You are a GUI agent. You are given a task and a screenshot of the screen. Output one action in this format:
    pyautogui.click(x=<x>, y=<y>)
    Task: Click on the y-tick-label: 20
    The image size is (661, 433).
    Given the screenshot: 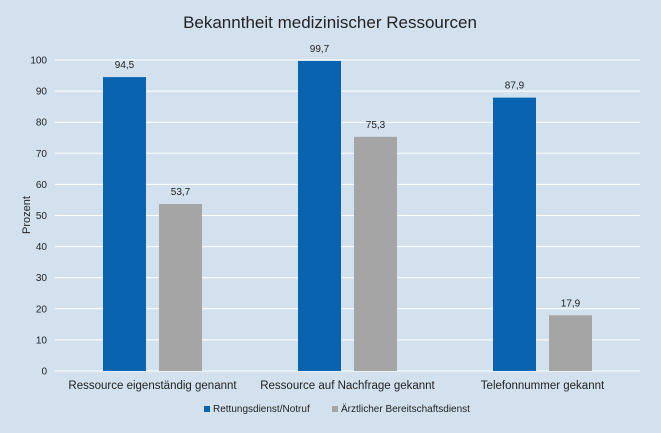 What is the action you would take?
    pyautogui.click(x=42, y=309)
    